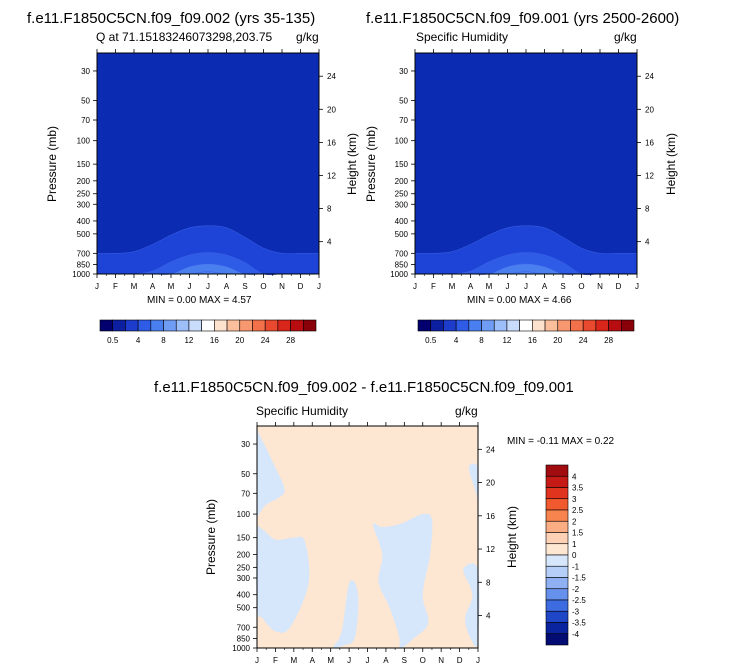 The width and height of the screenshot is (733, 671). Describe the element at coordinates (574, 521) in the screenshot. I see `diff-colorbar-label: 2` at that location.